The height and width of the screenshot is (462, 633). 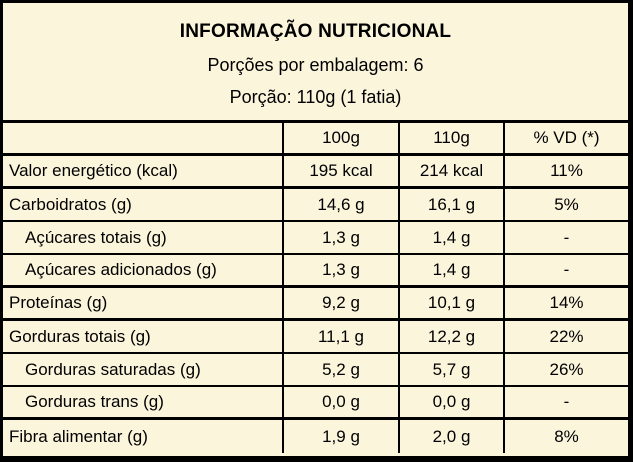 What do you see at coordinates (565, 172) in the screenshot?
I see `value-vd-percent: 11%` at bounding box center [565, 172].